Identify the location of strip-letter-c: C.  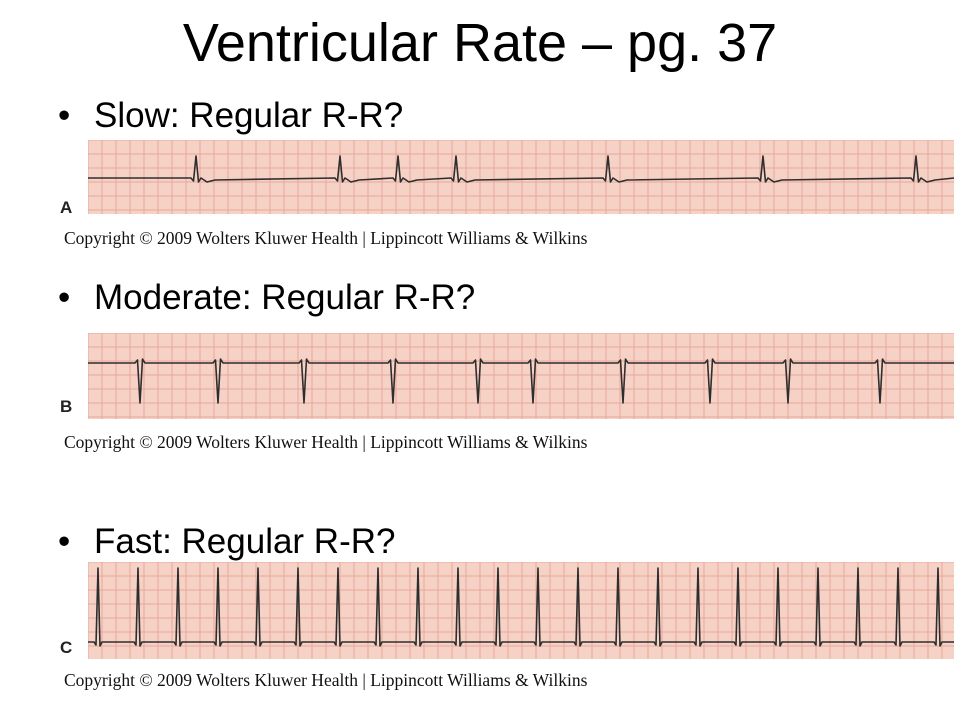
(66, 647).